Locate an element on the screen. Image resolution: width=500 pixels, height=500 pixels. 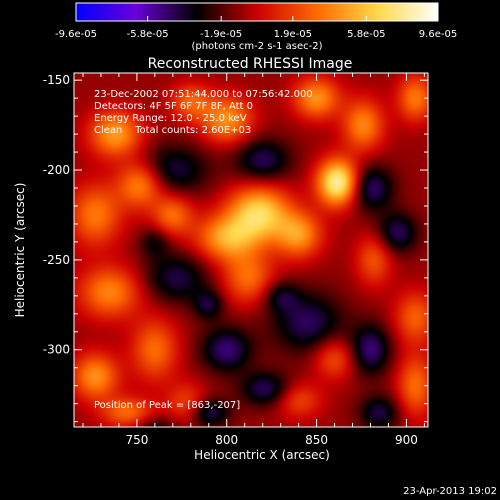
x-axis-label: Heliocentric X (arcsec) is located at coordinates (262, 455).